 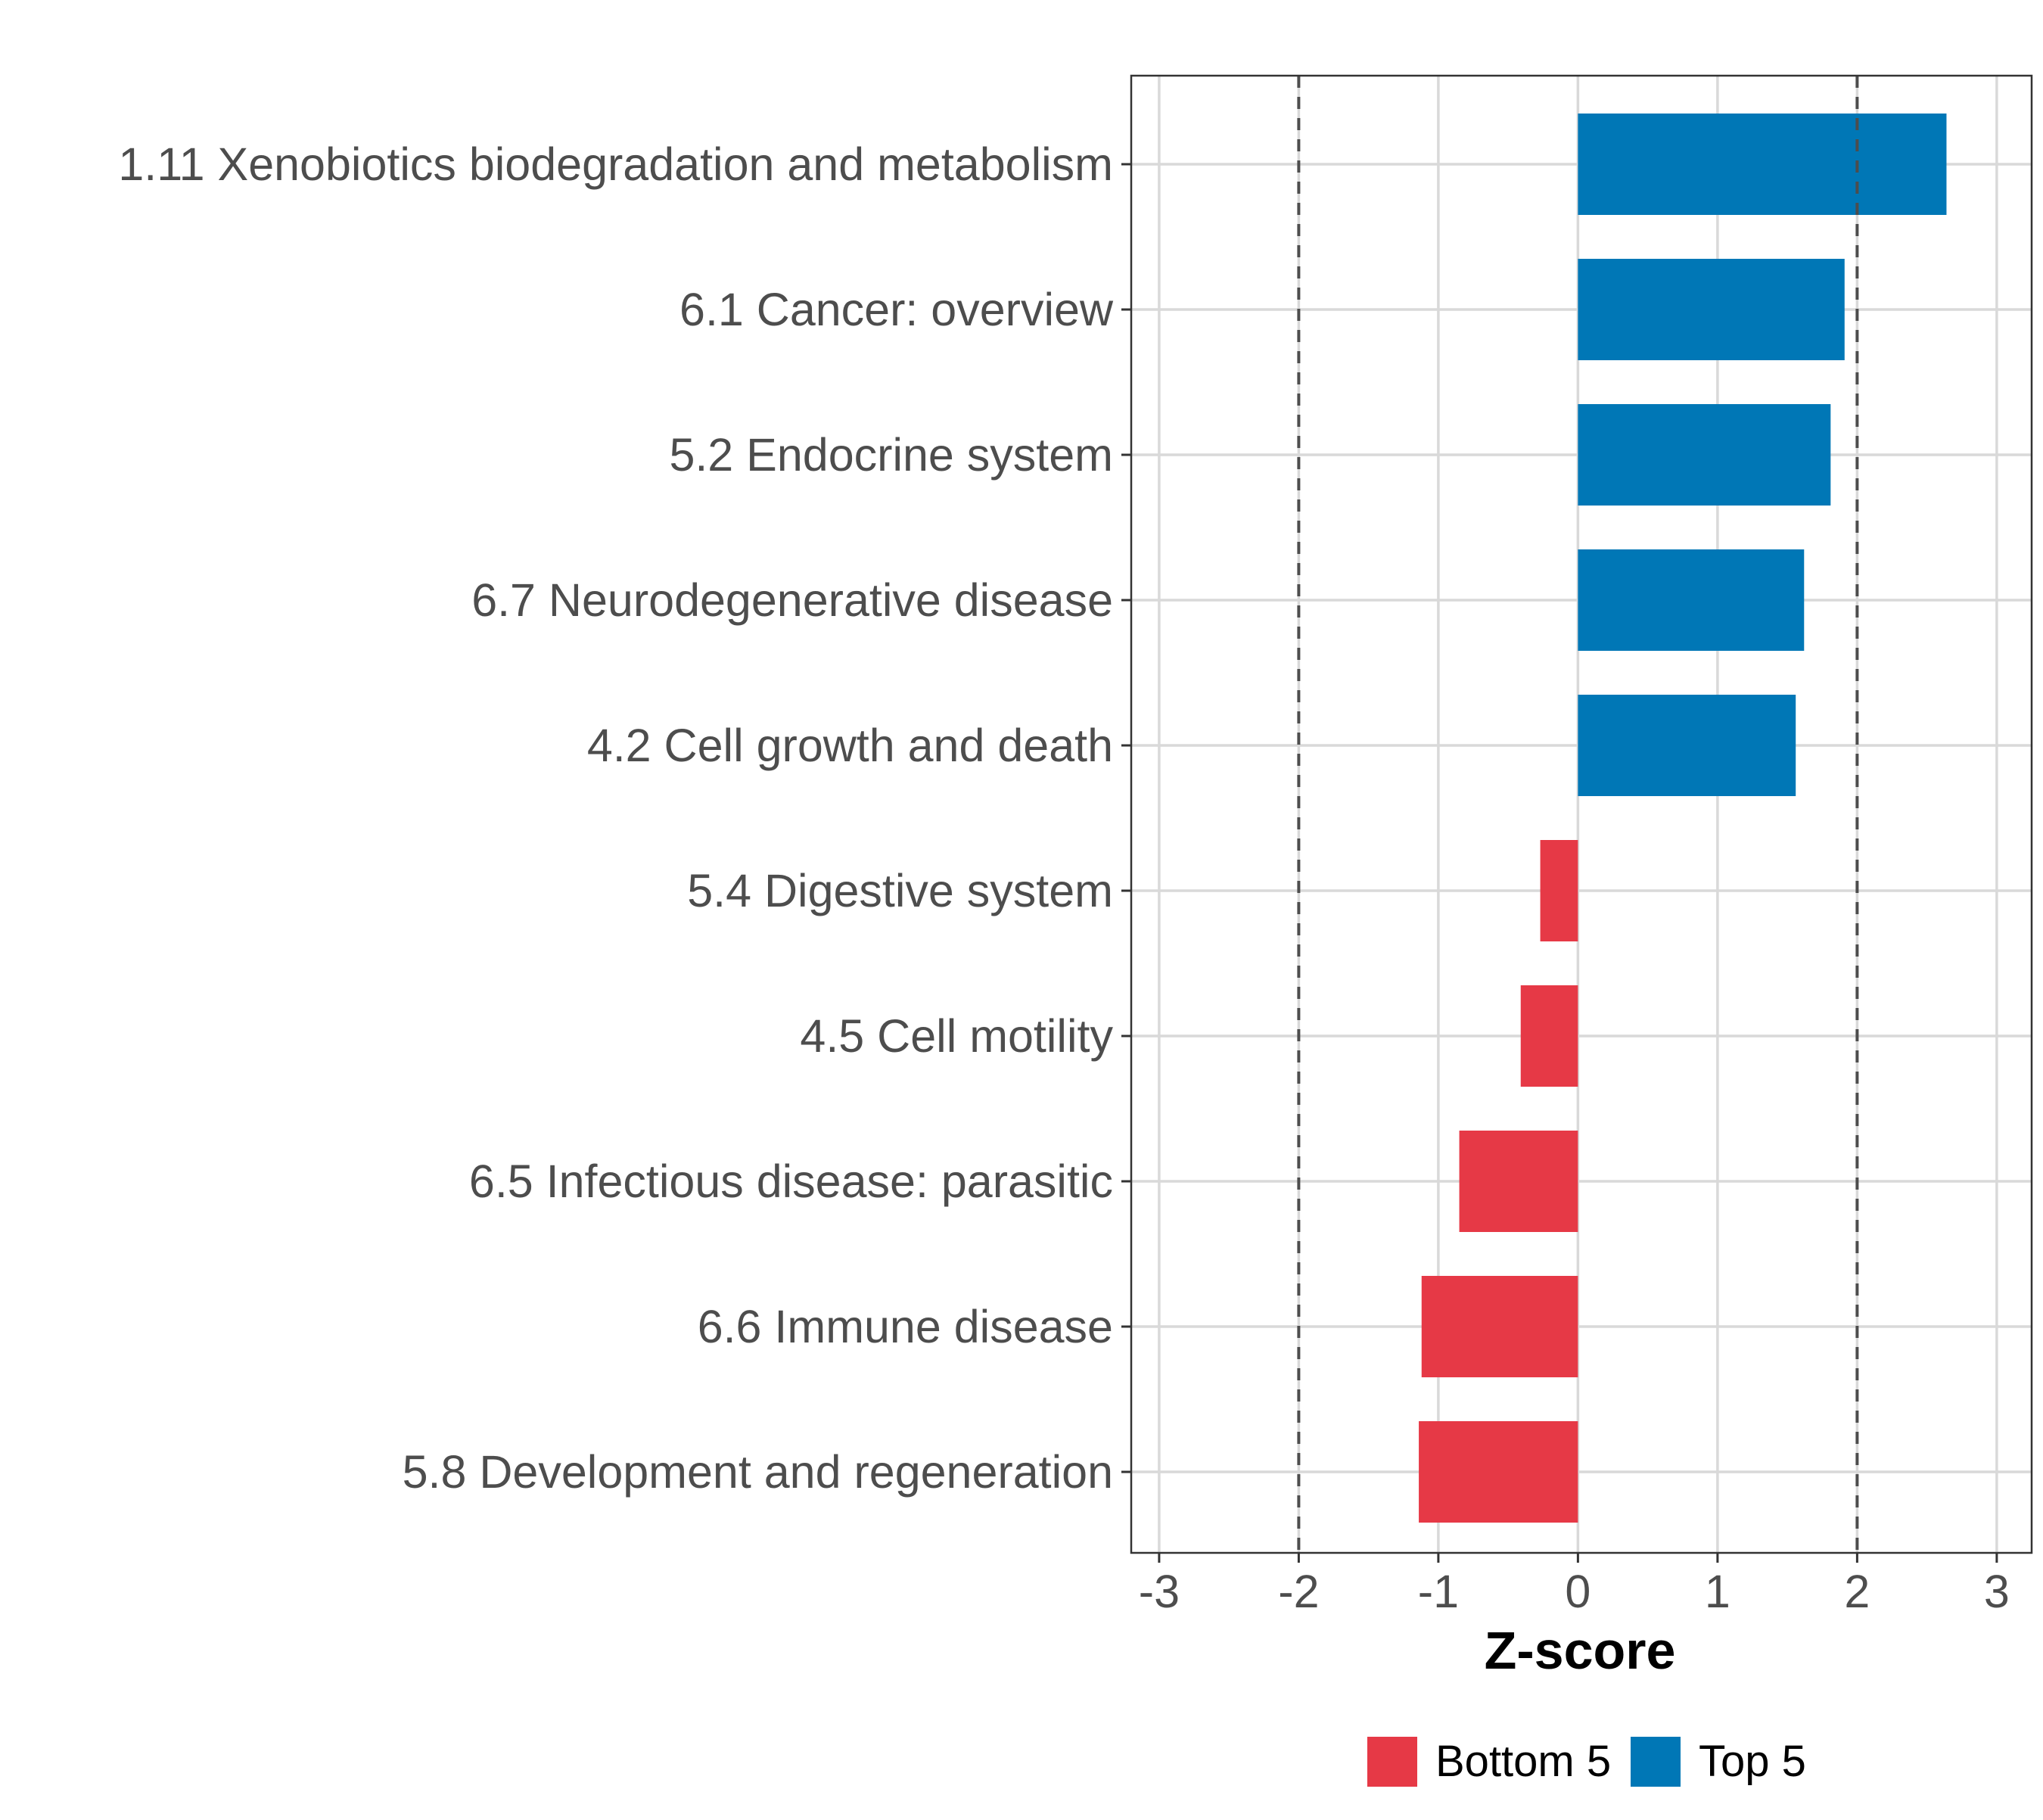 I want to click on x-axis: -3 -2 -1 0 1 2 3, so click(x=1574, y=1585).